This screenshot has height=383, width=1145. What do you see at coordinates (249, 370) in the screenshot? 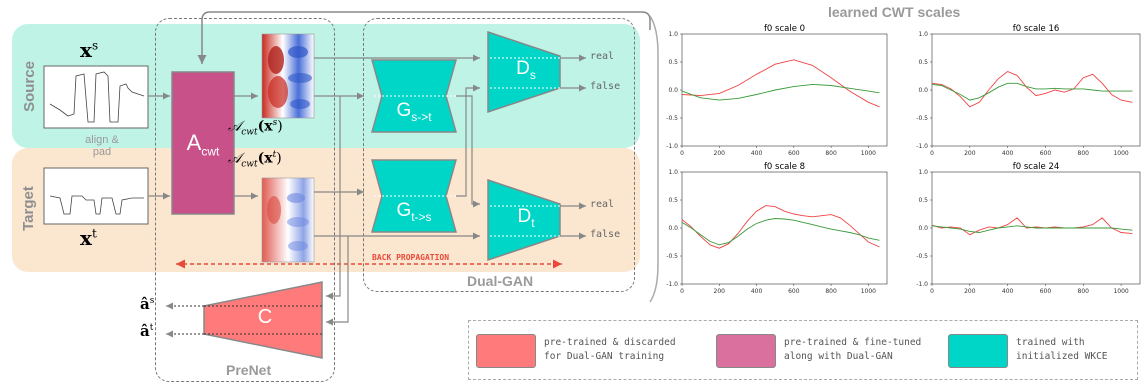
I see `prenet-label: PreNet` at bounding box center [249, 370].